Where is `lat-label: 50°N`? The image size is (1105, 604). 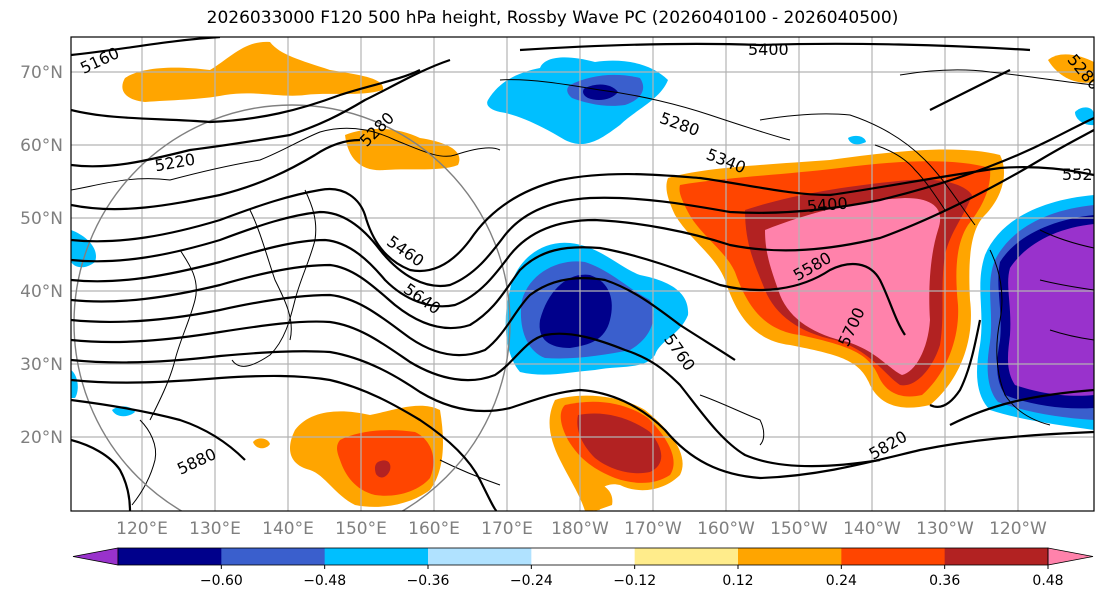
lat-label: 50°N is located at coordinates (41, 219).